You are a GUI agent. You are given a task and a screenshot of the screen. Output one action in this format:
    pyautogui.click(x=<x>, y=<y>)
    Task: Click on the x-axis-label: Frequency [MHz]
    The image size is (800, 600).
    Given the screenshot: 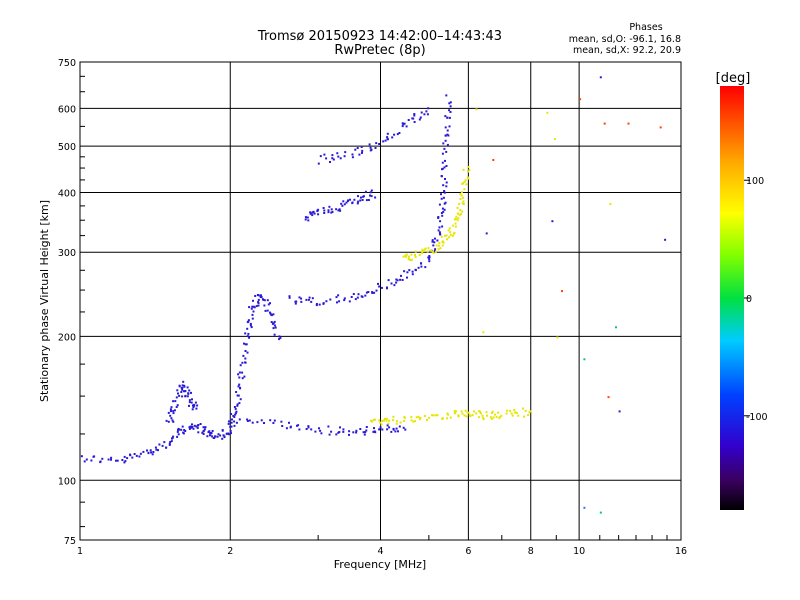 What is the action you would take?
    pyautogui.click(x=380, y=564)
    